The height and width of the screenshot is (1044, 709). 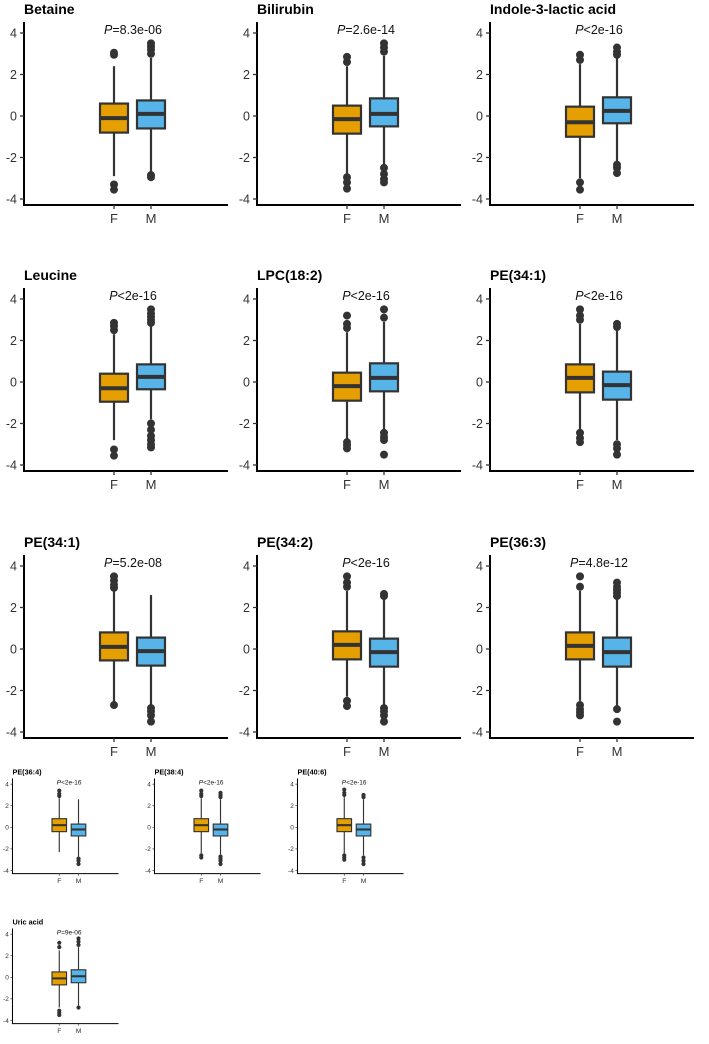 What do you see at coordinates (583, 646) in the screenshot?
I see `boxplot-panel: PE(36:3) P=4.8e-12 4 2 0 -2 -4 F M` at bounding box center [583, 646].